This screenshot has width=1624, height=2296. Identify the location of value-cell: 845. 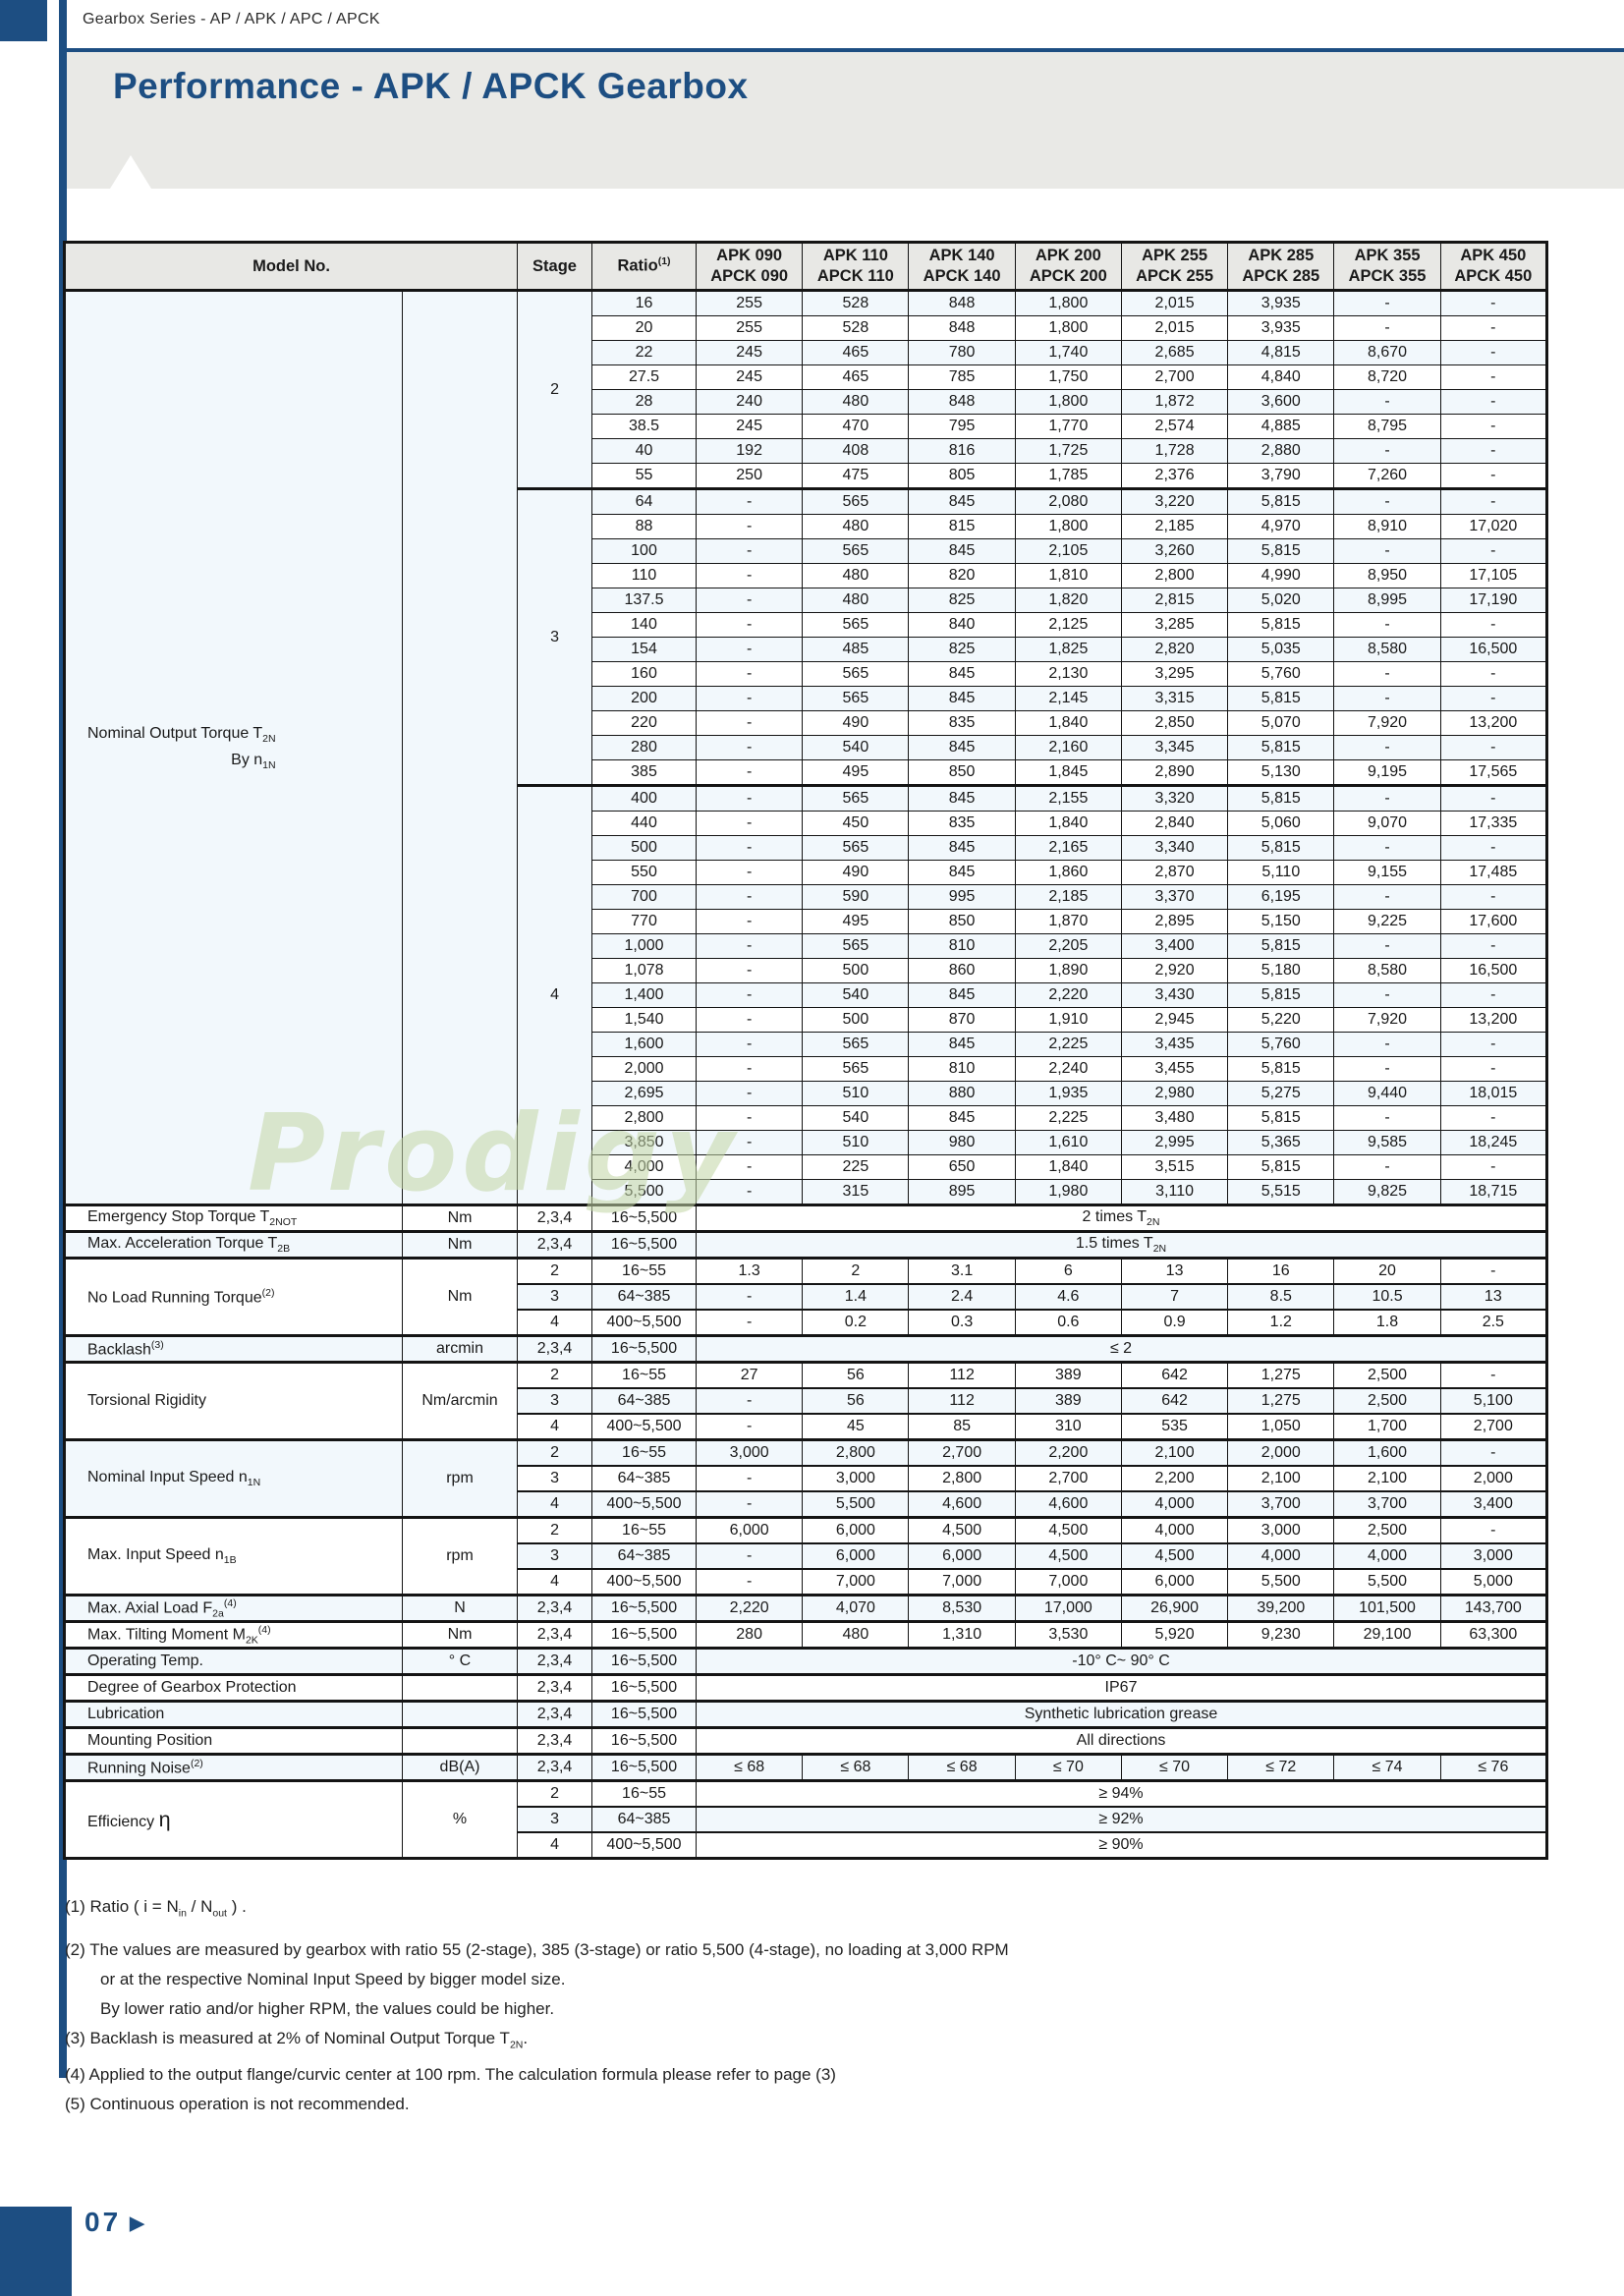
(962, 747).